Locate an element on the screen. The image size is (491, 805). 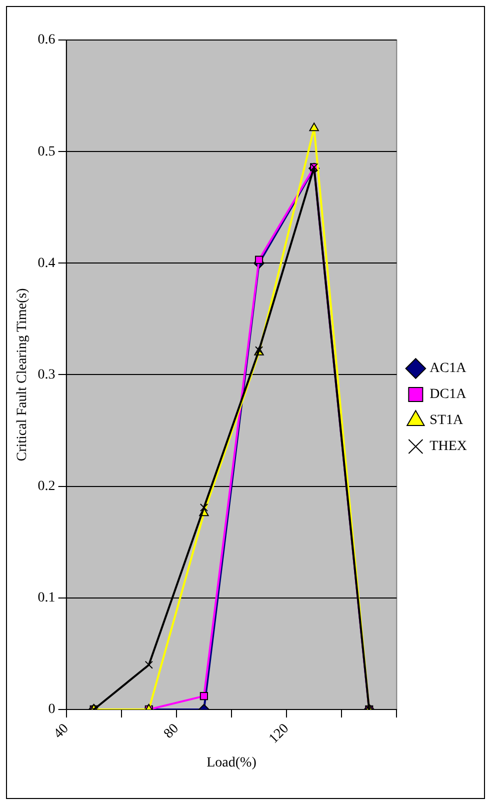
x-tick-label: 120 is located at coordinates (279, 734).